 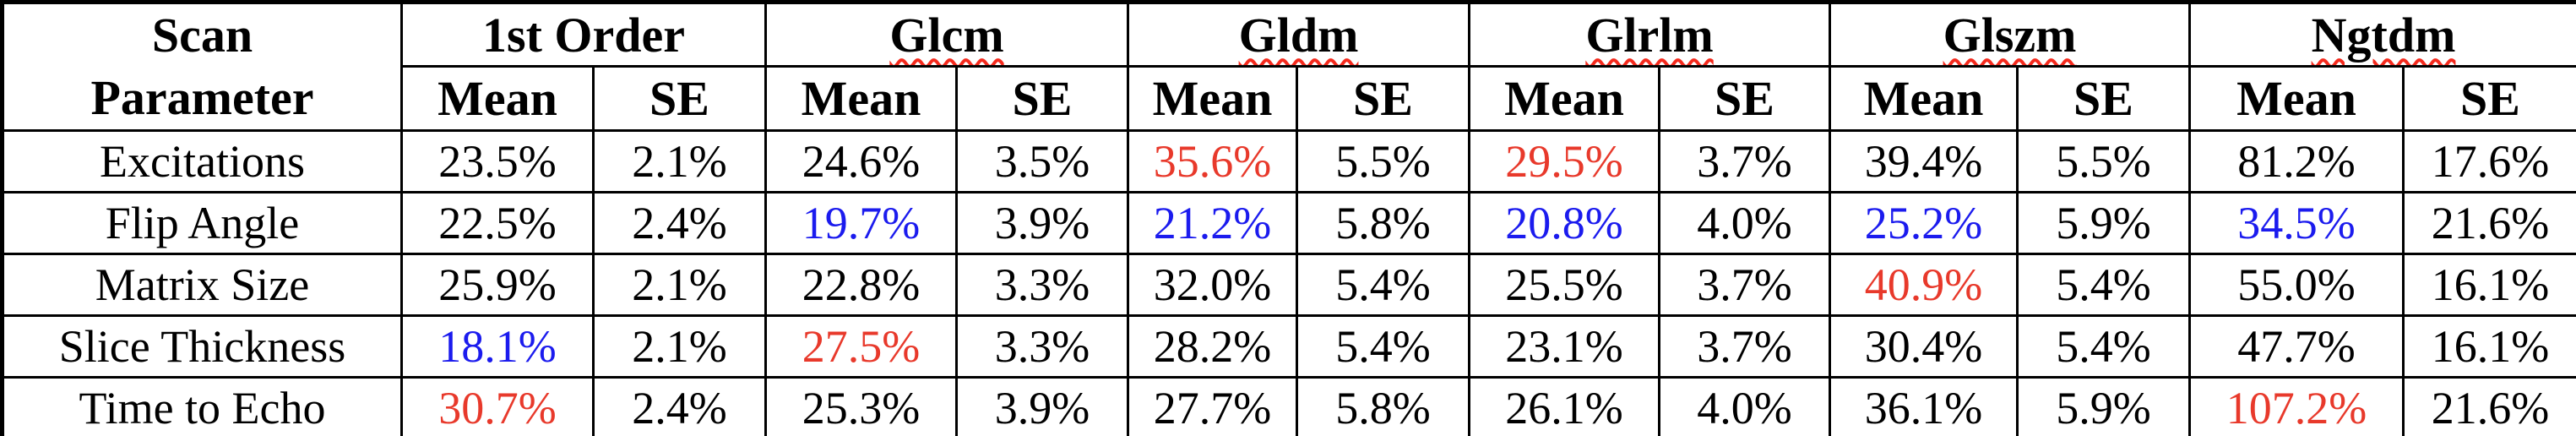 I want to click on corner-header-line2: Parameter, so click(x=202, y=97).